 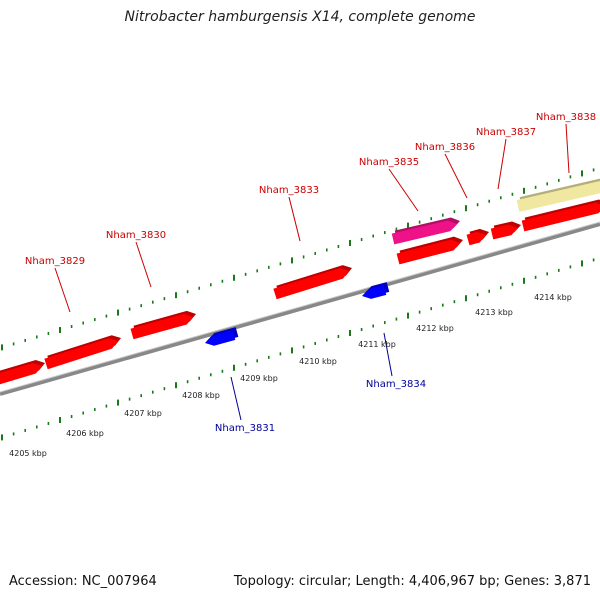 I want to click on forward-gene-7-body, so click(x=504, y=232).